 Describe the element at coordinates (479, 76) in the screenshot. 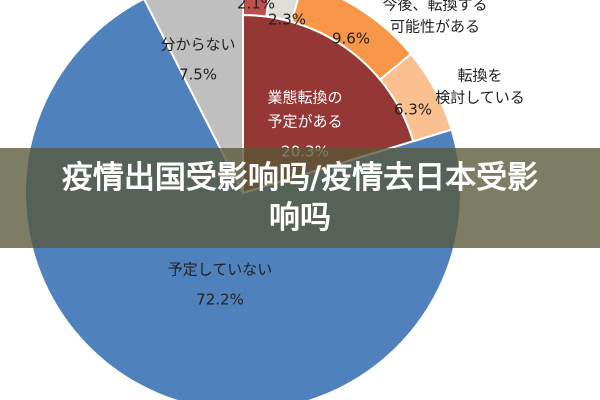

I see `ring-label: 転換を` at that location.